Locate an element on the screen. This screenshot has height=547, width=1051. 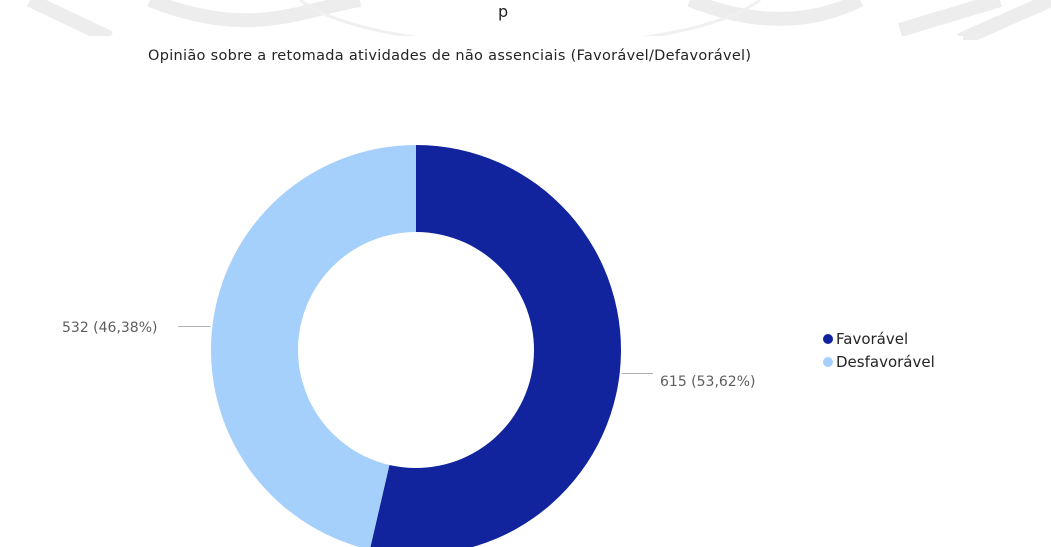
legend-label-desfavoravel: Desfavorável is located at coordinates (885, 361).